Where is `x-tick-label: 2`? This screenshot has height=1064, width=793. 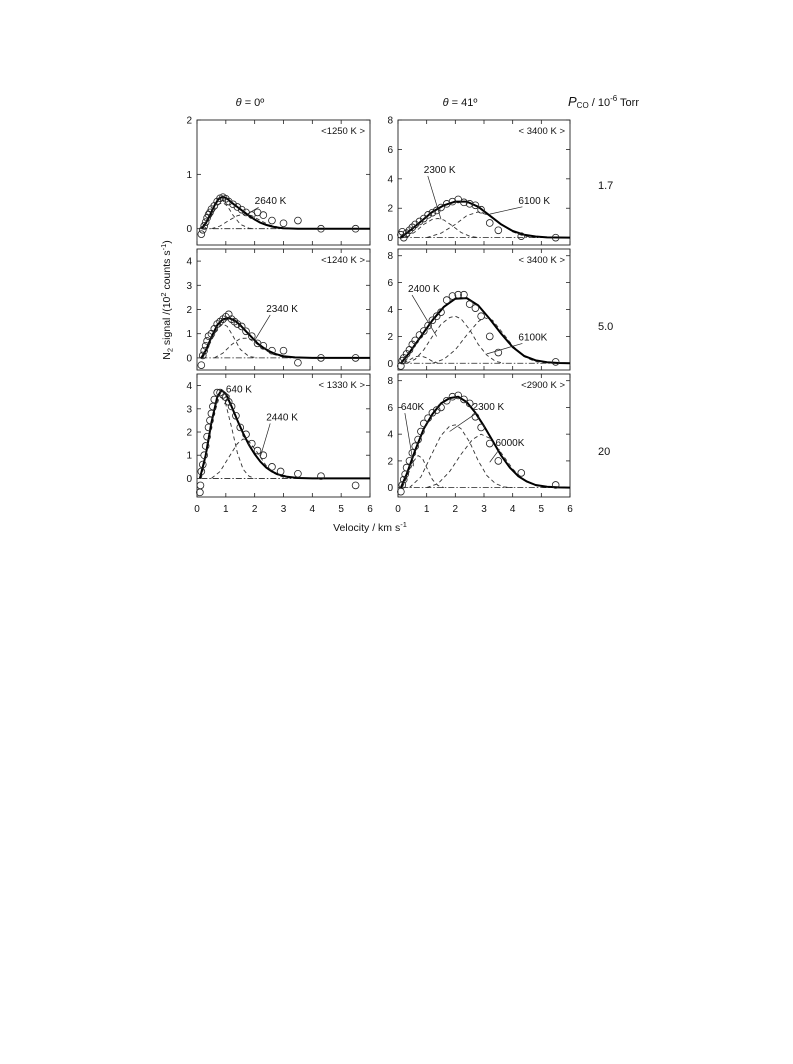
x-tick-label: 2 is located at coordinates (456, 509).